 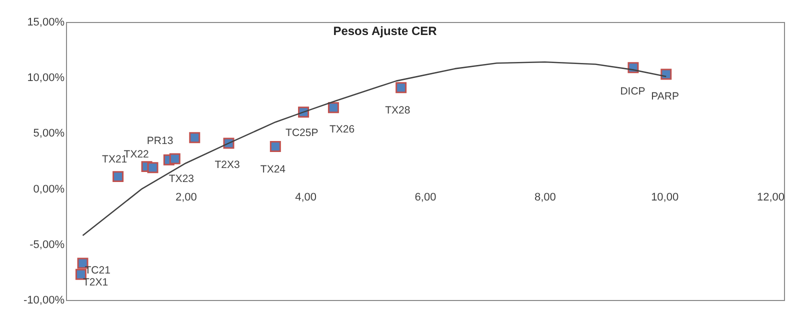 I want to click on y-tick-label: 15,00%, so click(x=46, y=22).